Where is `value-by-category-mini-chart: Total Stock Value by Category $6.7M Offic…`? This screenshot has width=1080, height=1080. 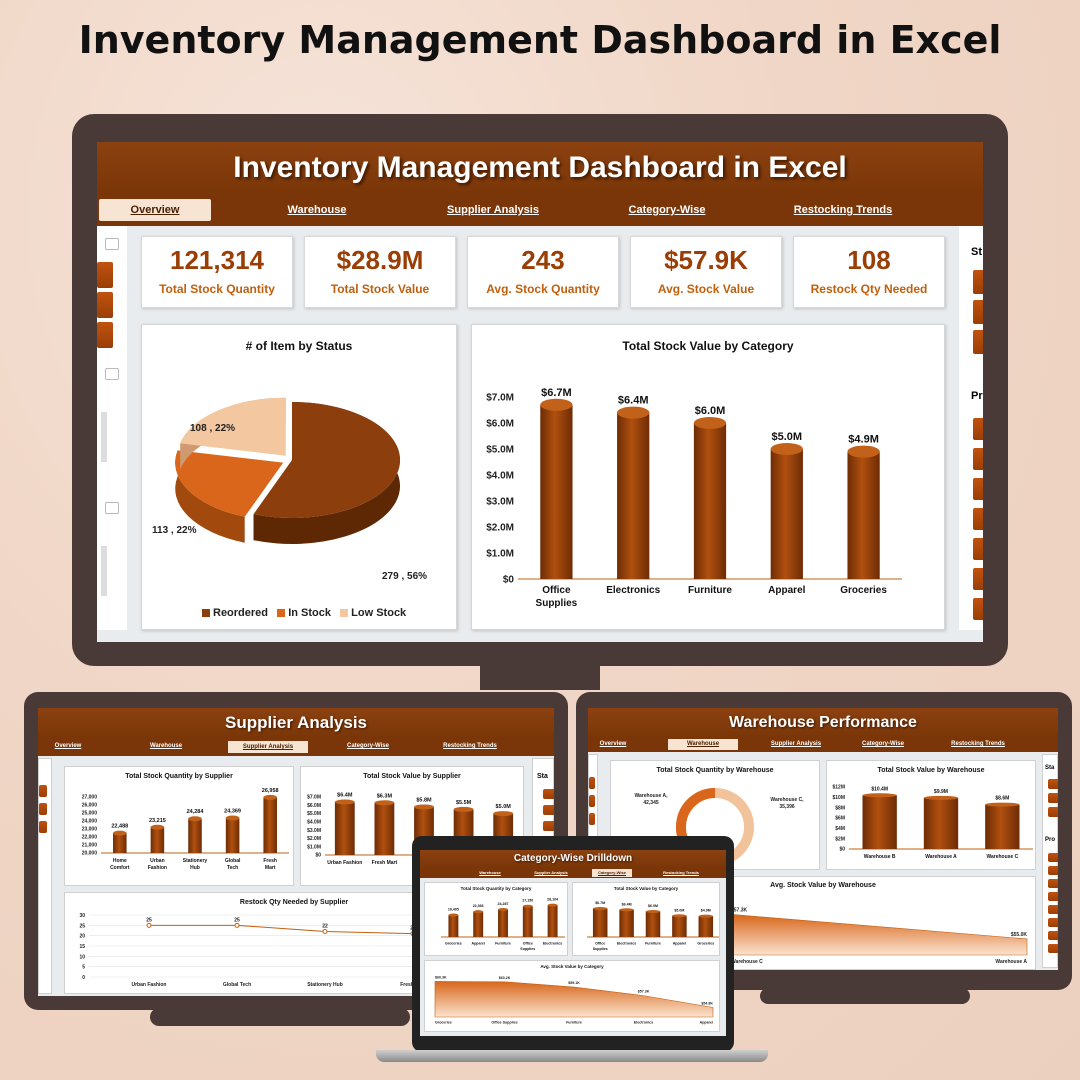
value-by-category-mini-chart: Total Stock Value by Category $6.7M Offic… is located at coordinates (646, 919).